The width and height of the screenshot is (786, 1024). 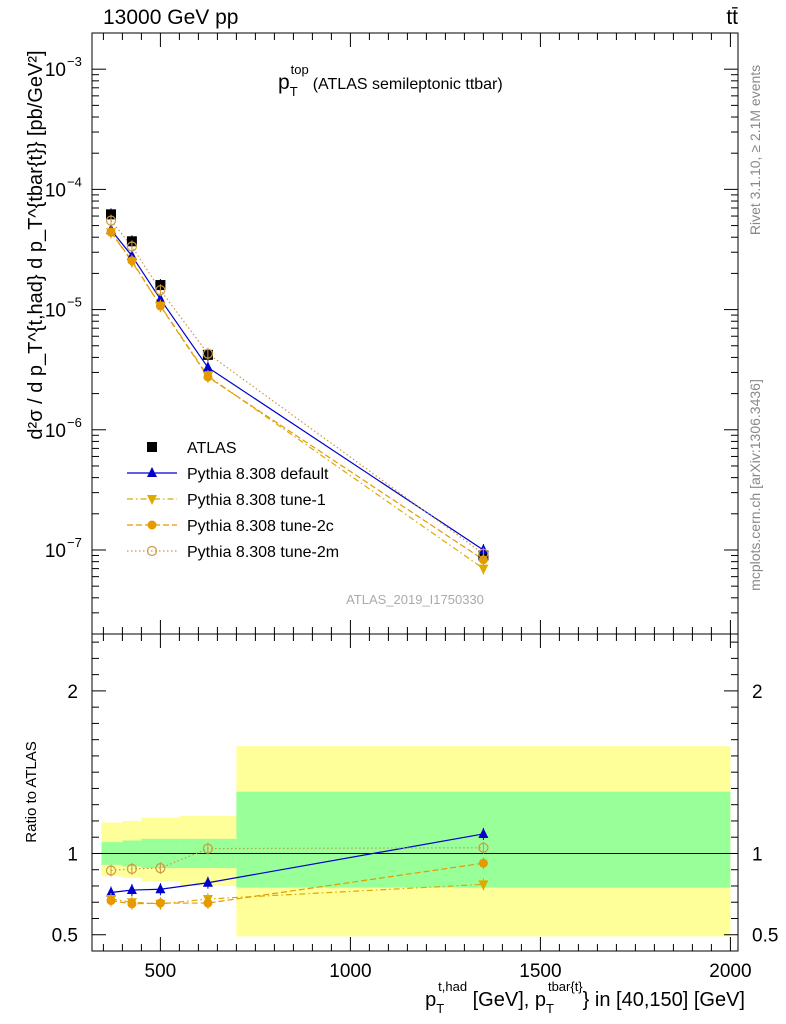 What do you see at coordinates (732, 17) in the screenshot?
I see `header-process-label: tt̄` at bounding box center [732, 17].